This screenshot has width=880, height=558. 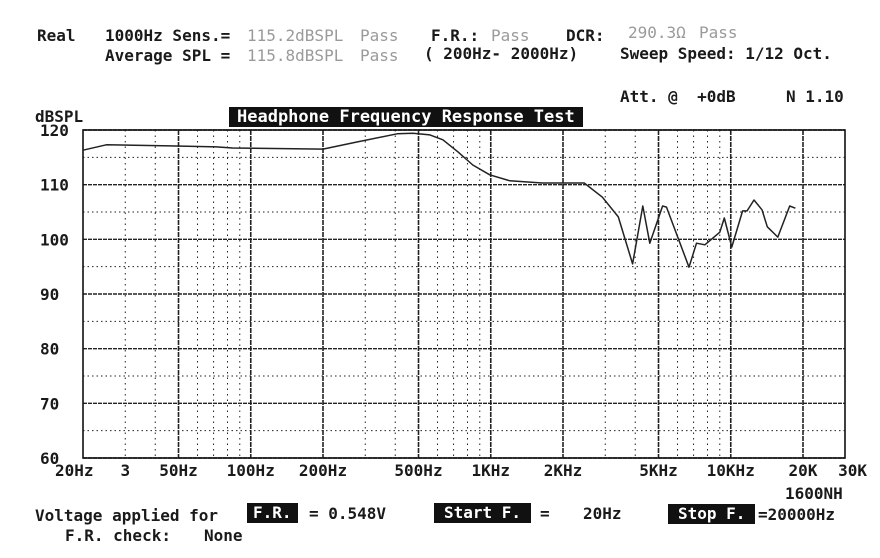 I want to click on dcr-status: Pass, so click(x=718, y=32).